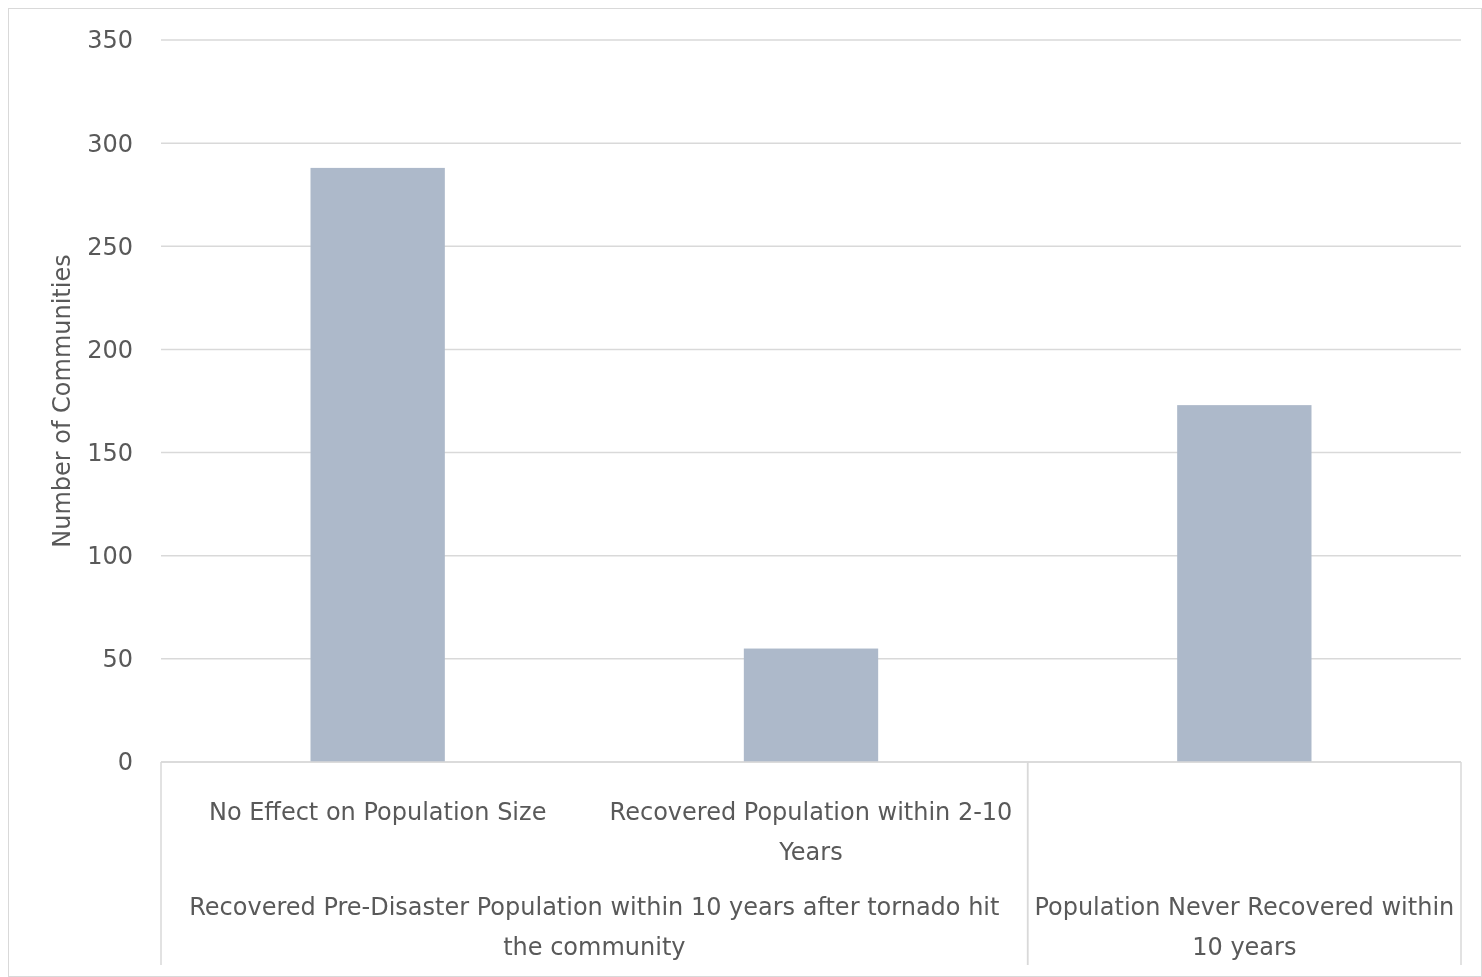  I want to click on y-tick-label: 300, so click(110, 143).